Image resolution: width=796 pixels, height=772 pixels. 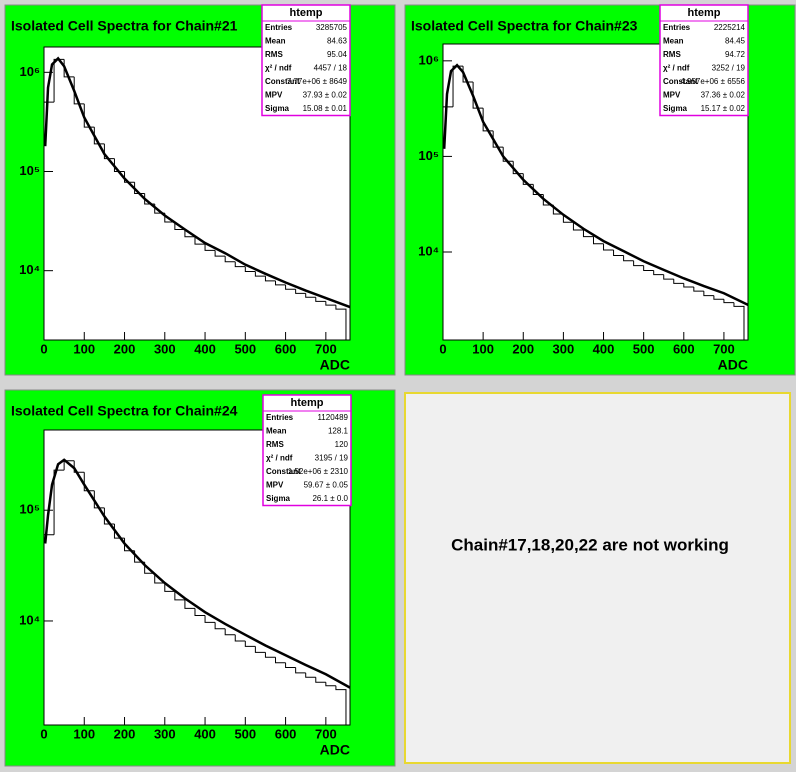 I want to click on stats-value: 3285705, so click(x=332, y=27).